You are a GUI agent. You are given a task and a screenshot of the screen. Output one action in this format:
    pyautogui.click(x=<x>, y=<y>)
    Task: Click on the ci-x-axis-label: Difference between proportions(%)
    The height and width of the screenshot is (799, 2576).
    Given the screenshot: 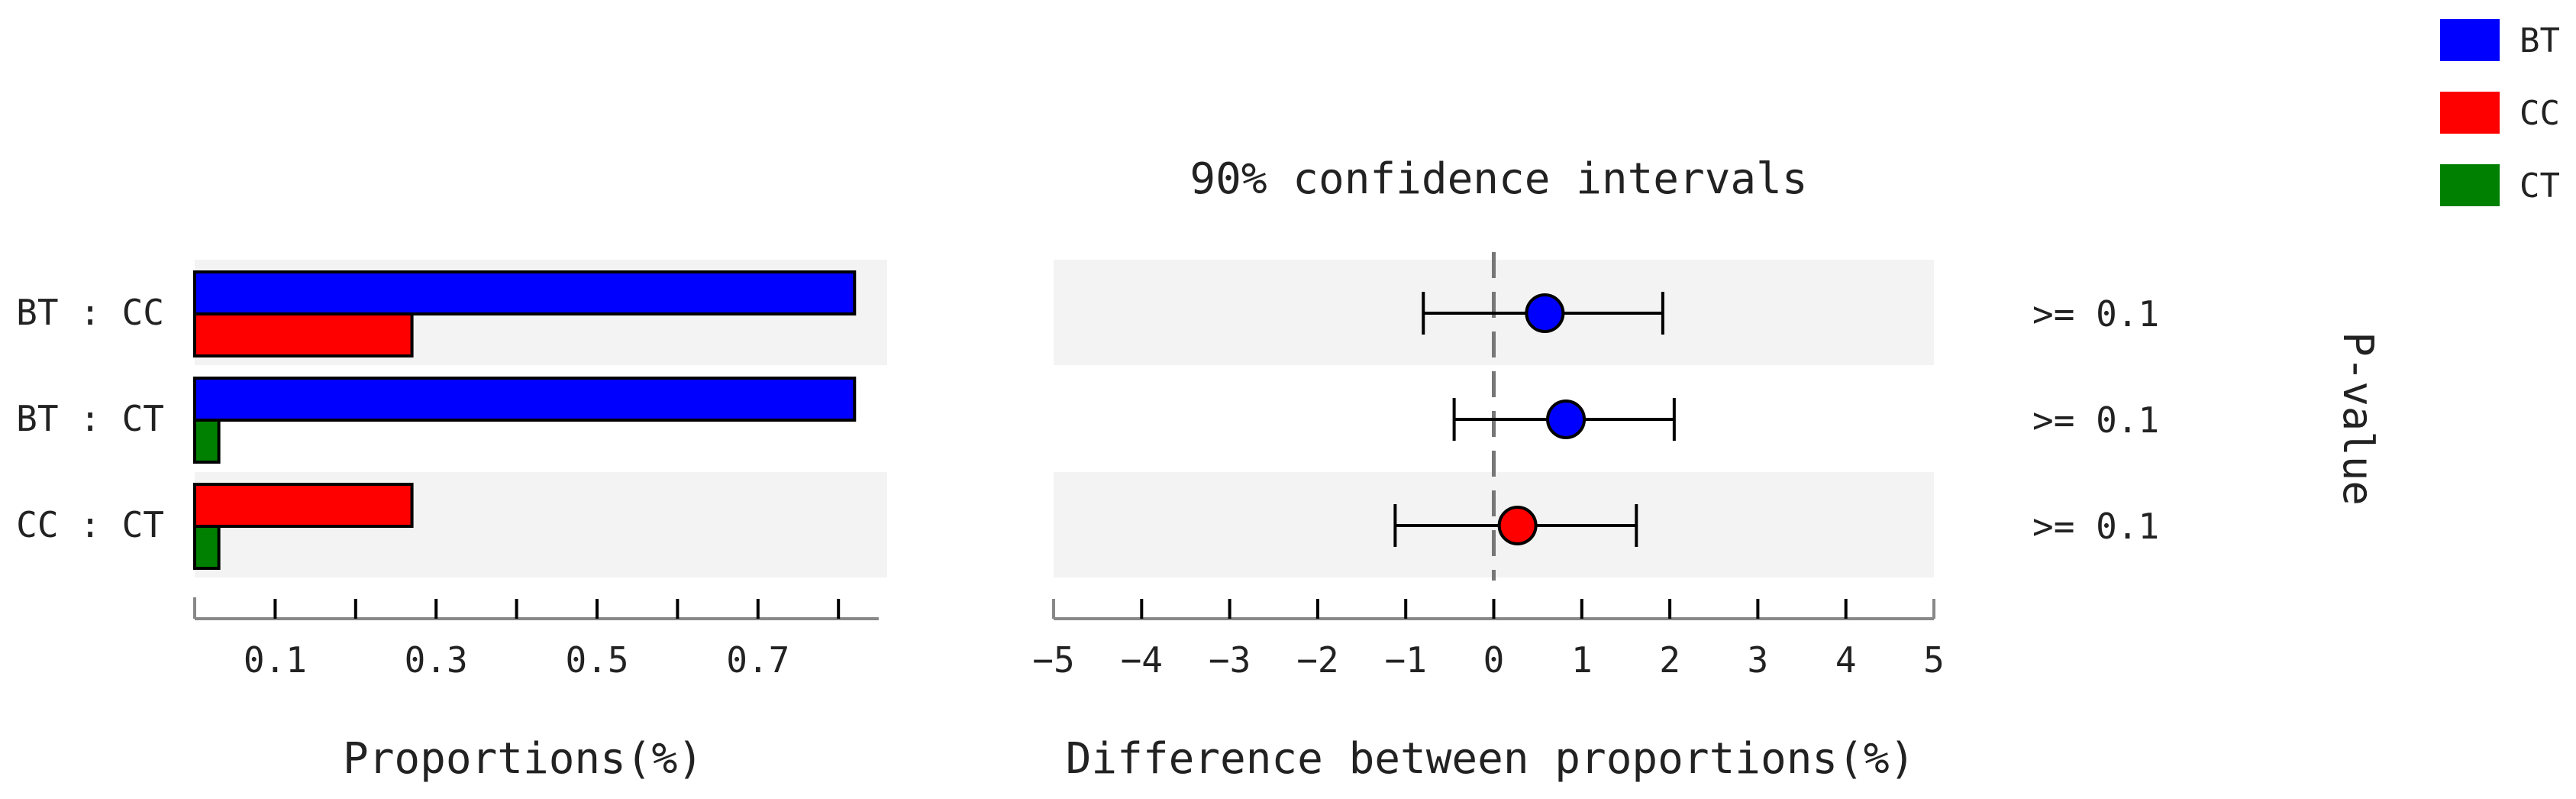 What is the action you would take?
    pyautogui.click(x=1491, y=759)
    